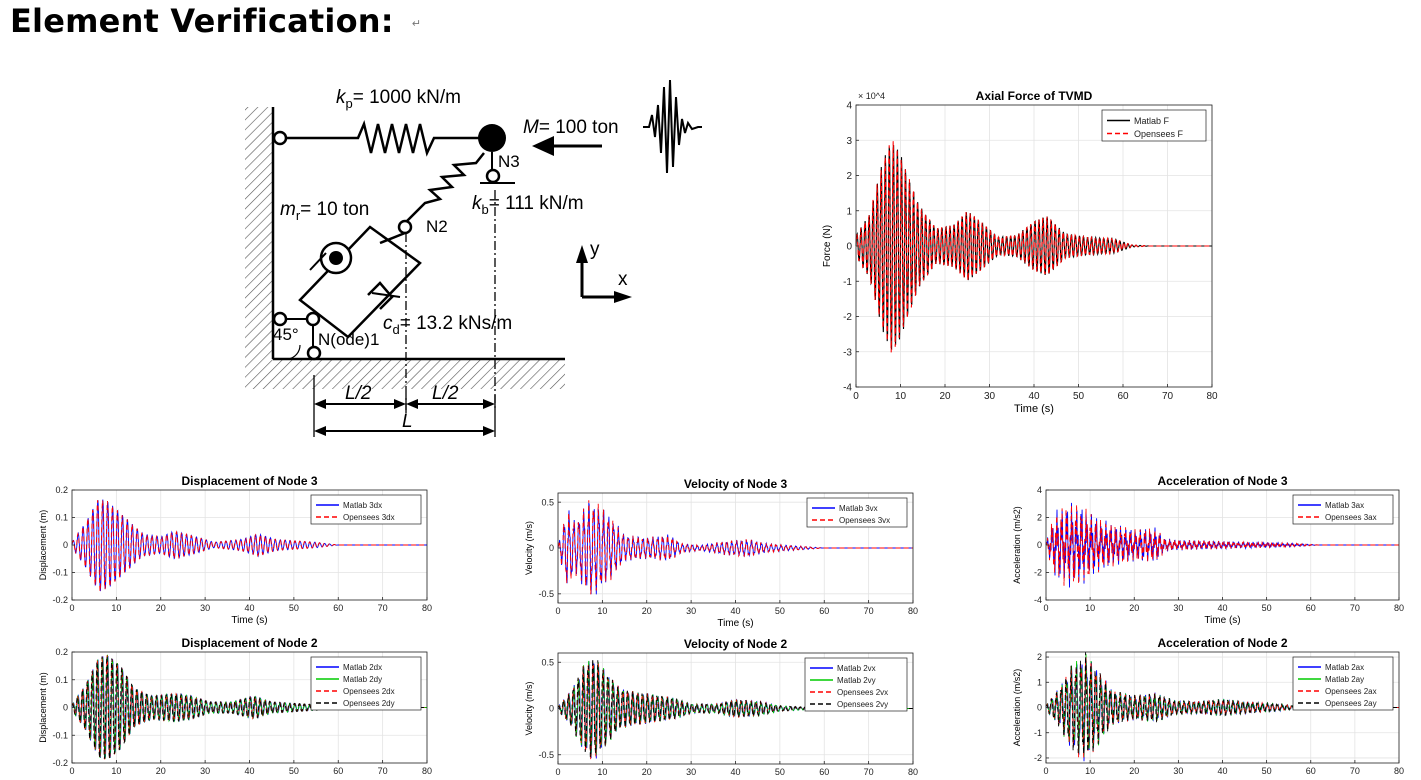 The height and width of the screenshot is (780, 1421). What do you see at coordinates (1344, 667) in the screenshot?
I see `legend-label: Matlab 2ax` at bounding box center [1344, 667].